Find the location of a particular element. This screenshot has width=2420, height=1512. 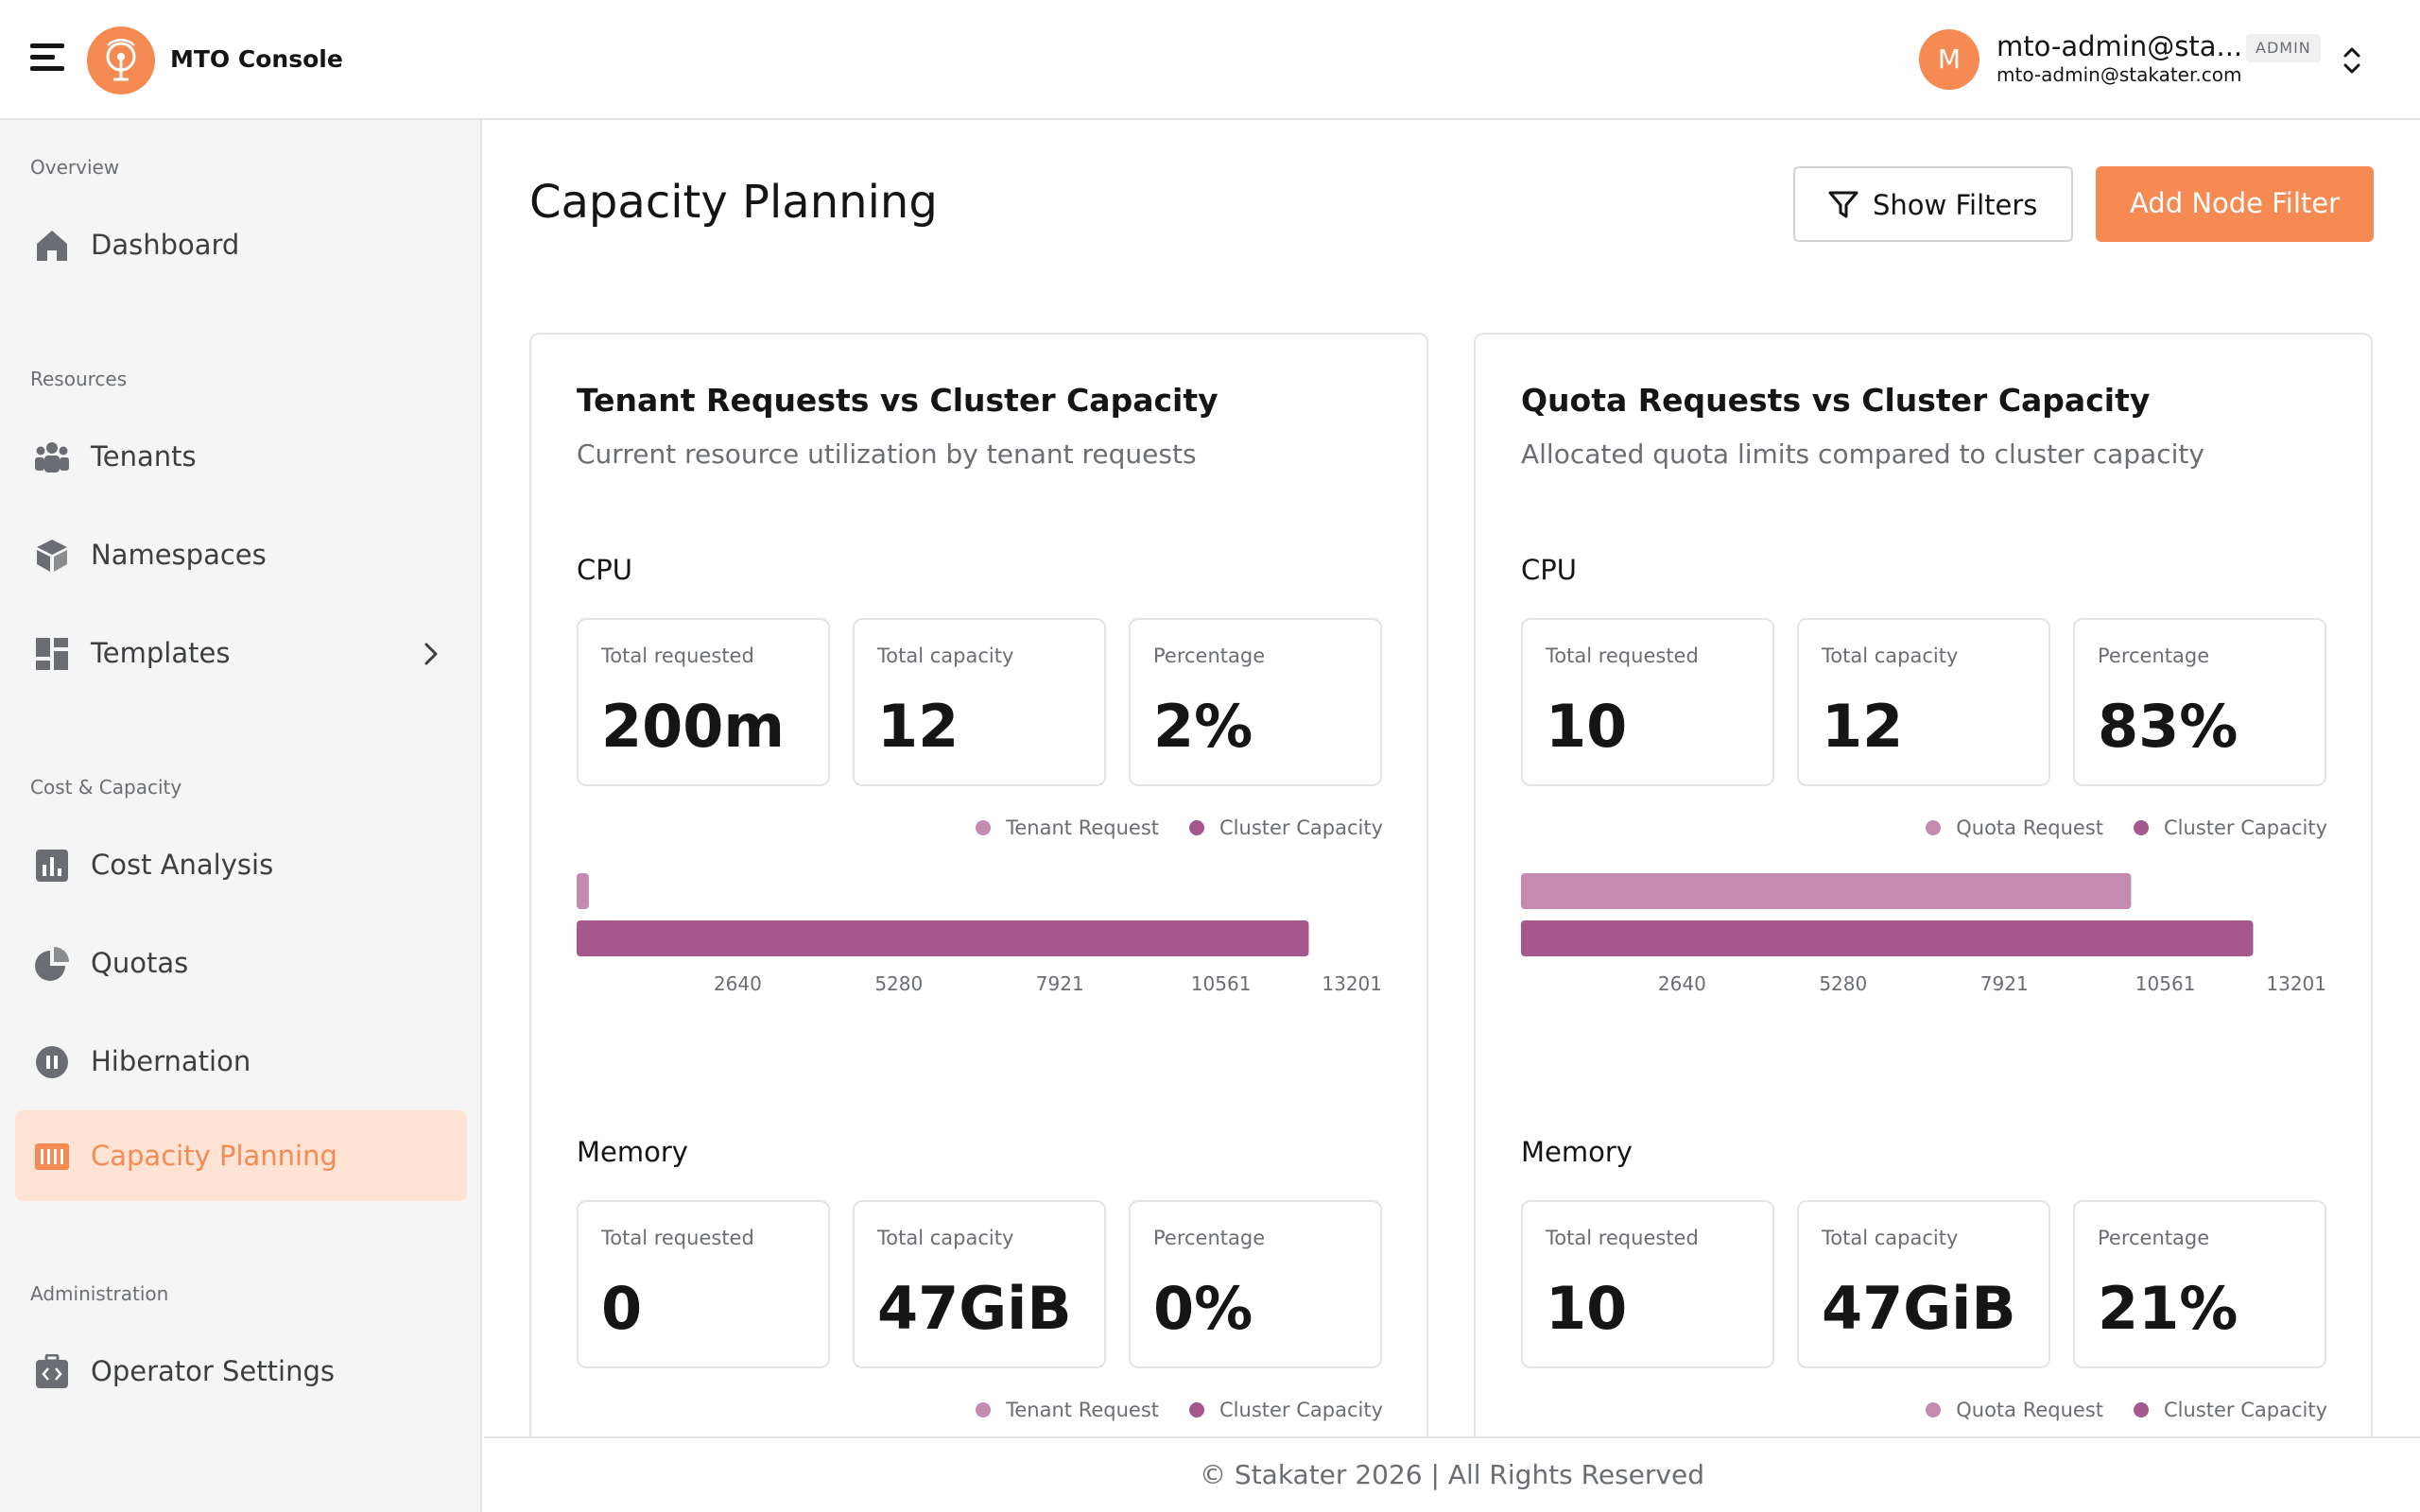

section-label-resources: Resources is located at coordinates (79, 379).